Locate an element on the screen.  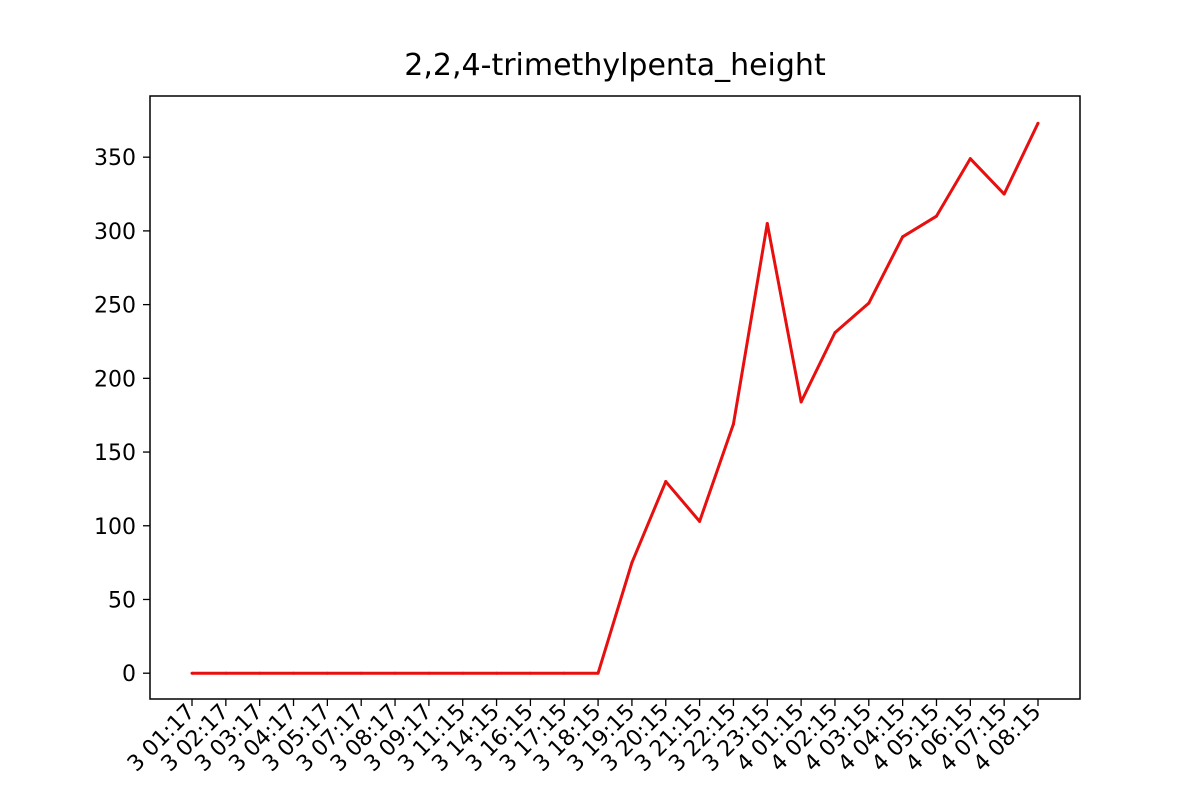
y-tick-label: 0 is located at coordinates (129, 674).